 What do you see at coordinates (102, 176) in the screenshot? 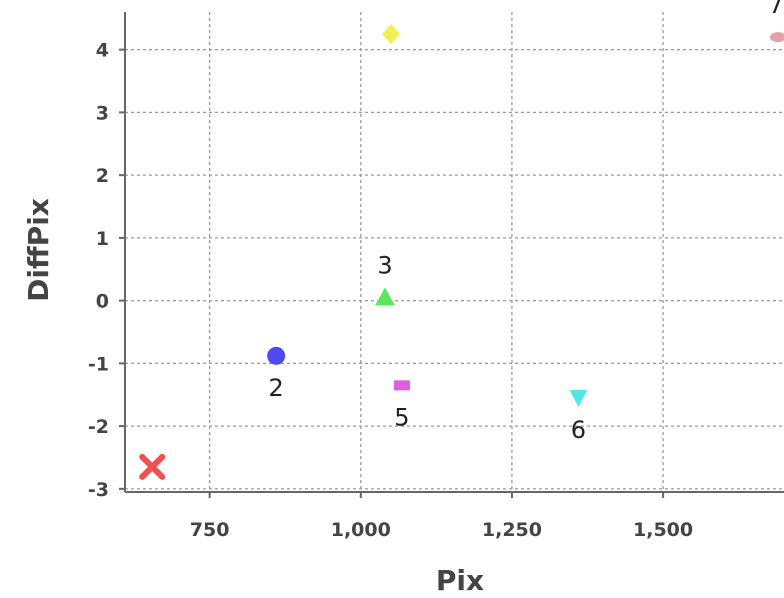
I see `y-tick-label: 2` at bounding box center [102, 176].